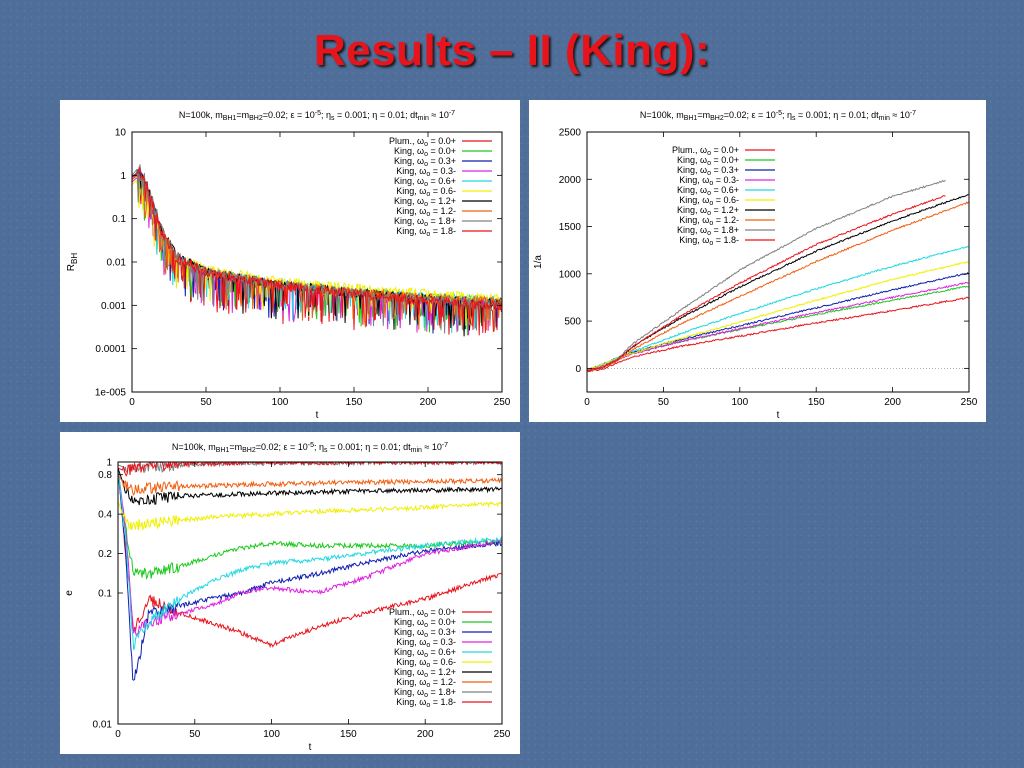 This screenshot has width=1024, height=768. What do you see at coordinates (425, 633) in the screenshot?
I see `legend-label: King, ωo = 0.3+` at bounding box center [425, 633].